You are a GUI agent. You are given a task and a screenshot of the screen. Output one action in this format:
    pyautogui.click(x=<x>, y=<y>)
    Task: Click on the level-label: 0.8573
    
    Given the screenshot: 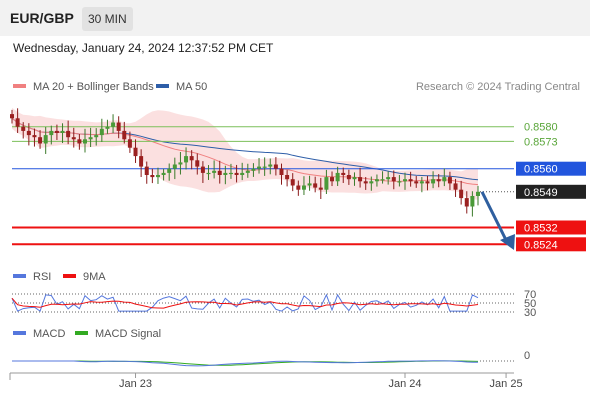 What is the action you would take?
    pyautogui.click(x=541, y=142)
    